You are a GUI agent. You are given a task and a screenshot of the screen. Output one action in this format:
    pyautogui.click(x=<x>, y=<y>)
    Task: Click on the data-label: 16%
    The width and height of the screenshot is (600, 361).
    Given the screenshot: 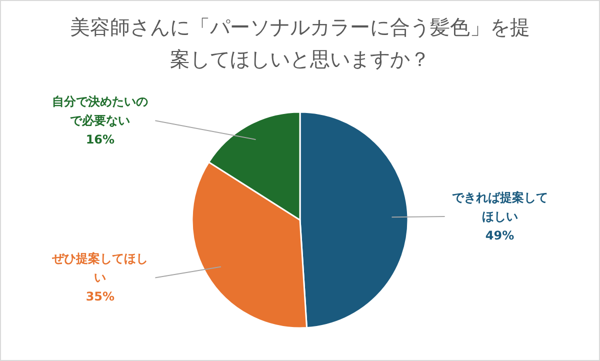 What is the action you would take?
    pyautogui.click(x=100, y=139)
    